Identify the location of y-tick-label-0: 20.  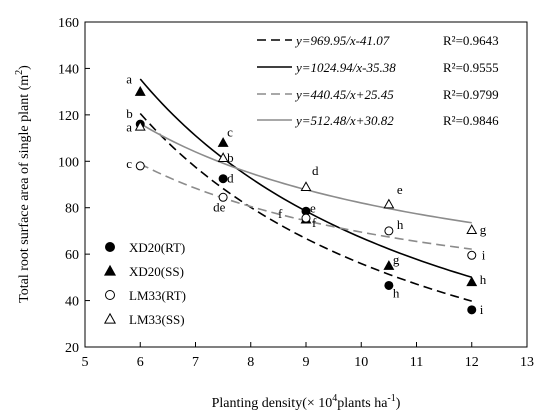
(72, 348).